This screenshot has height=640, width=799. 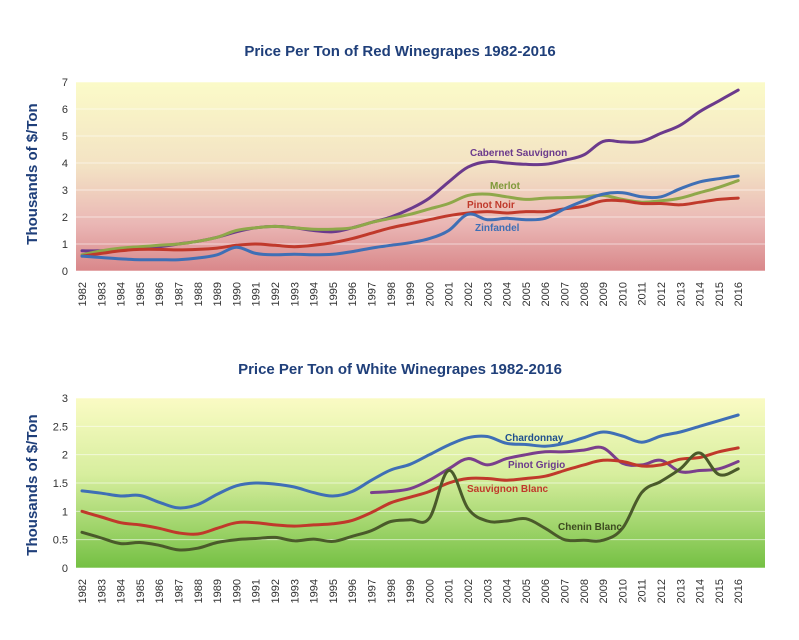 What do you see at coordinates (315, 294) in the screenshot?
I see `x-tick-label: 1994` at bounding box center [315, 294].